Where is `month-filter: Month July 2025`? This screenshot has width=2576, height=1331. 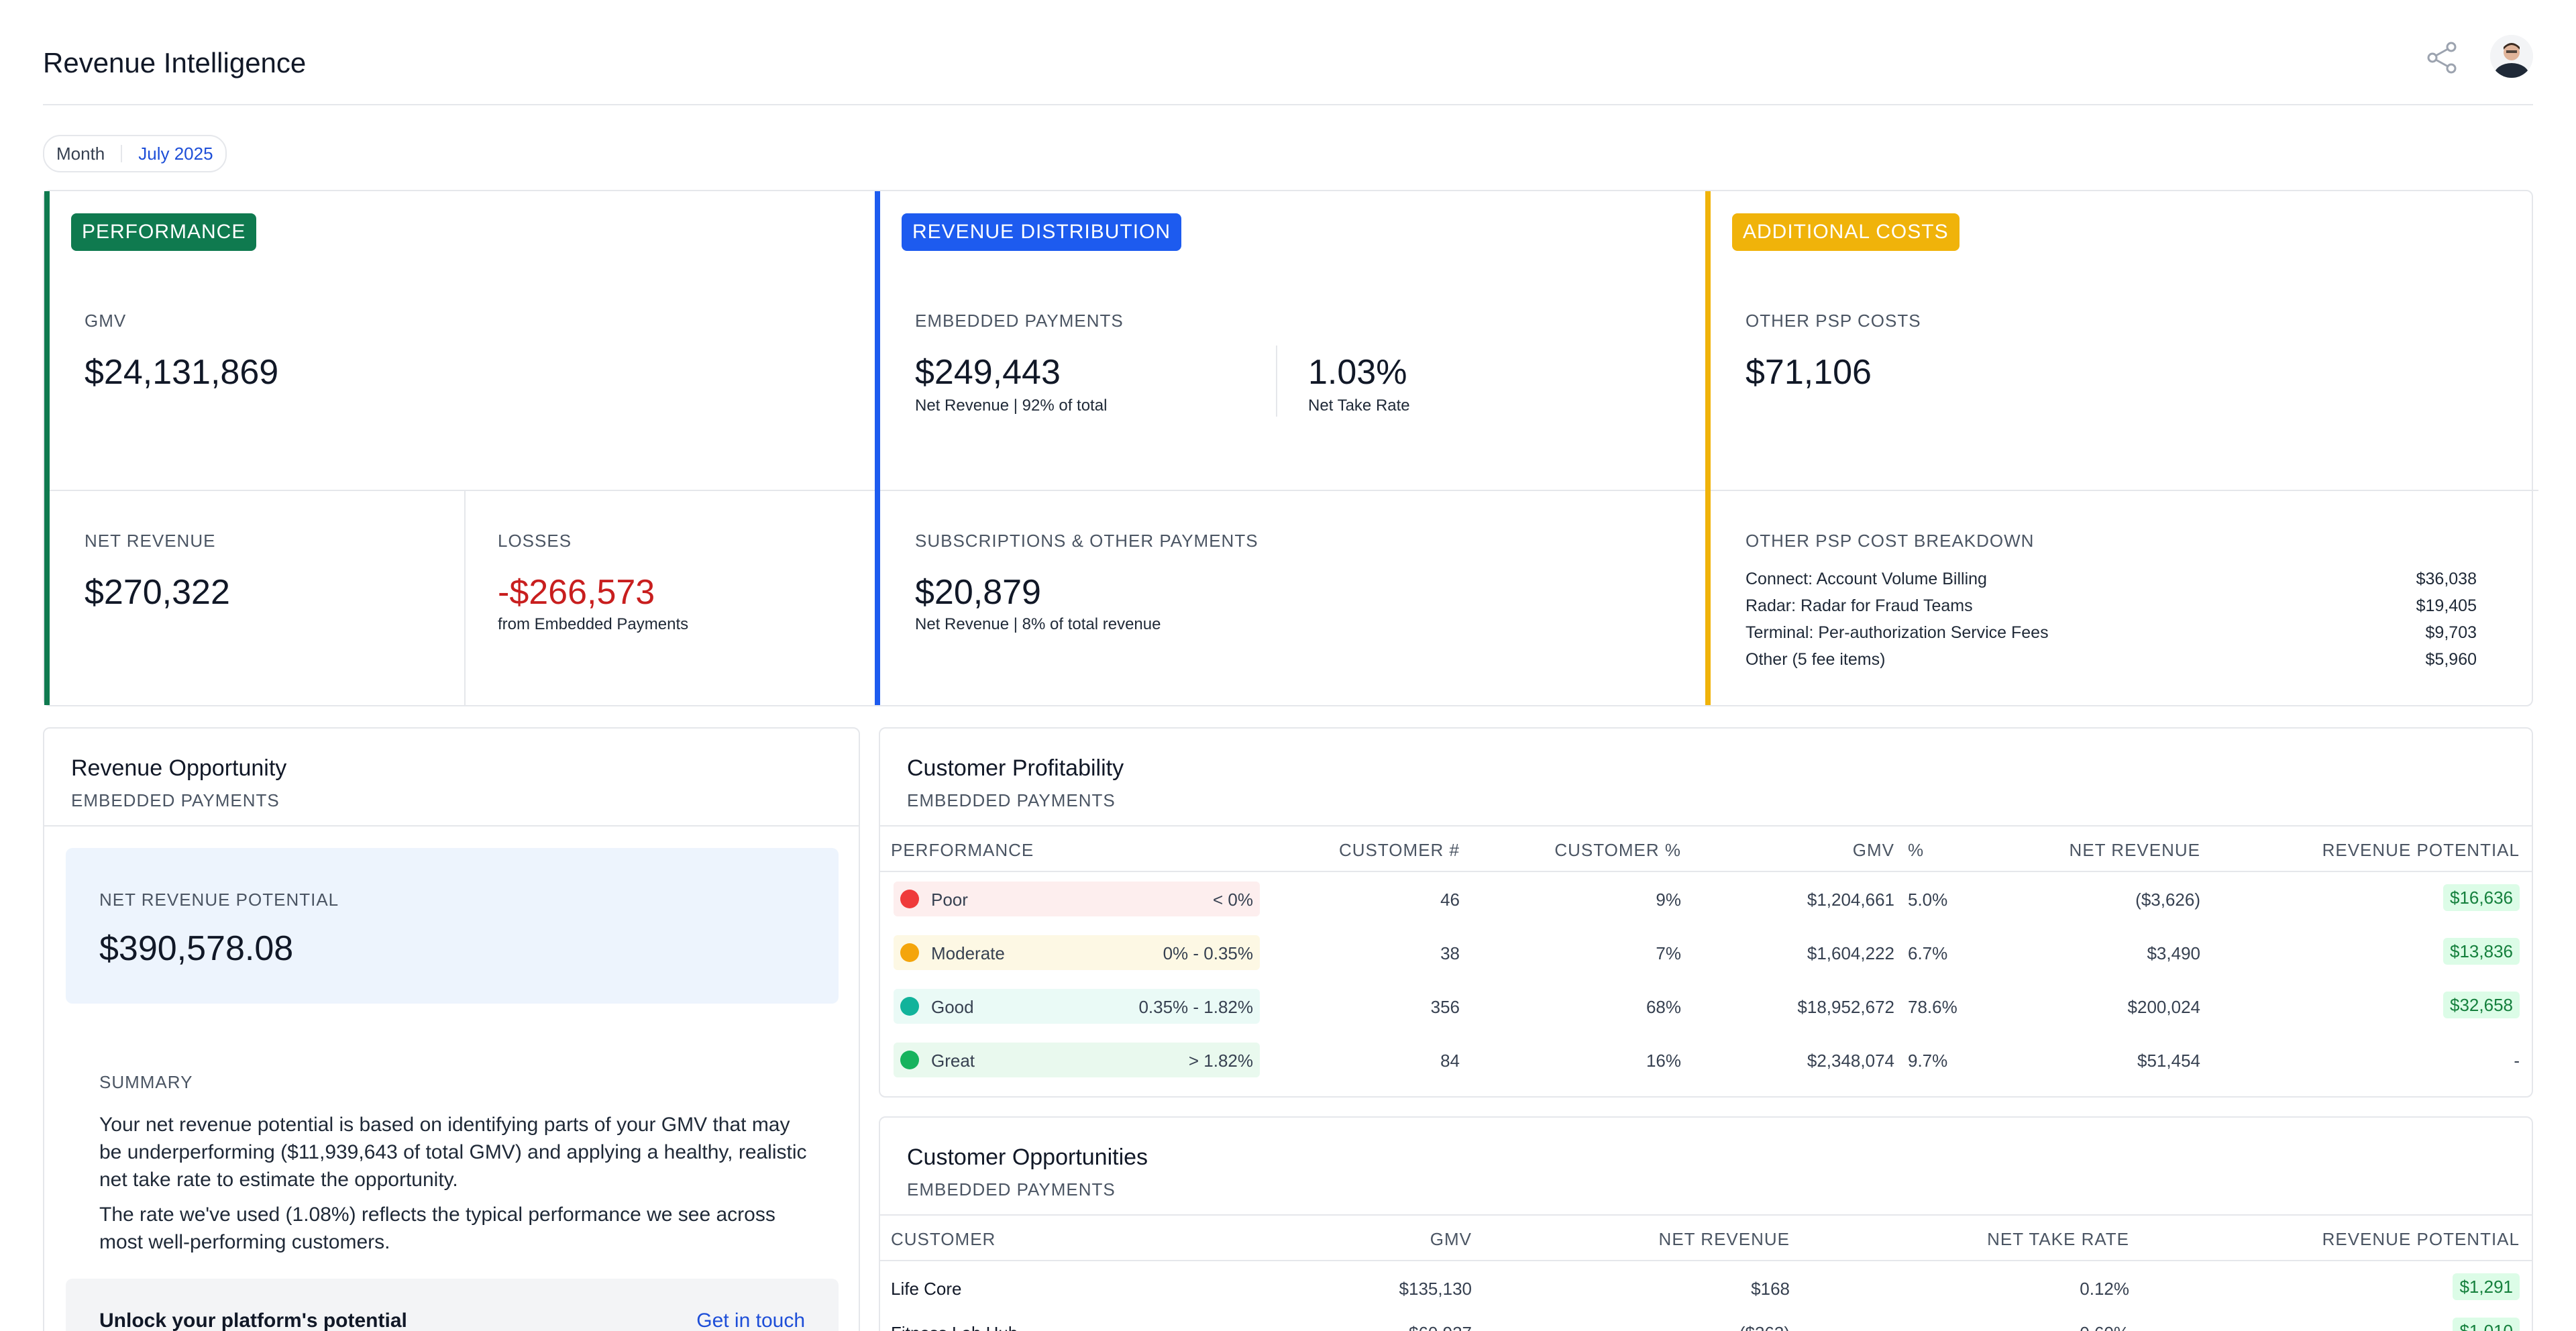
month-filter: Month July 2025 is located at coordinates (135, 153).